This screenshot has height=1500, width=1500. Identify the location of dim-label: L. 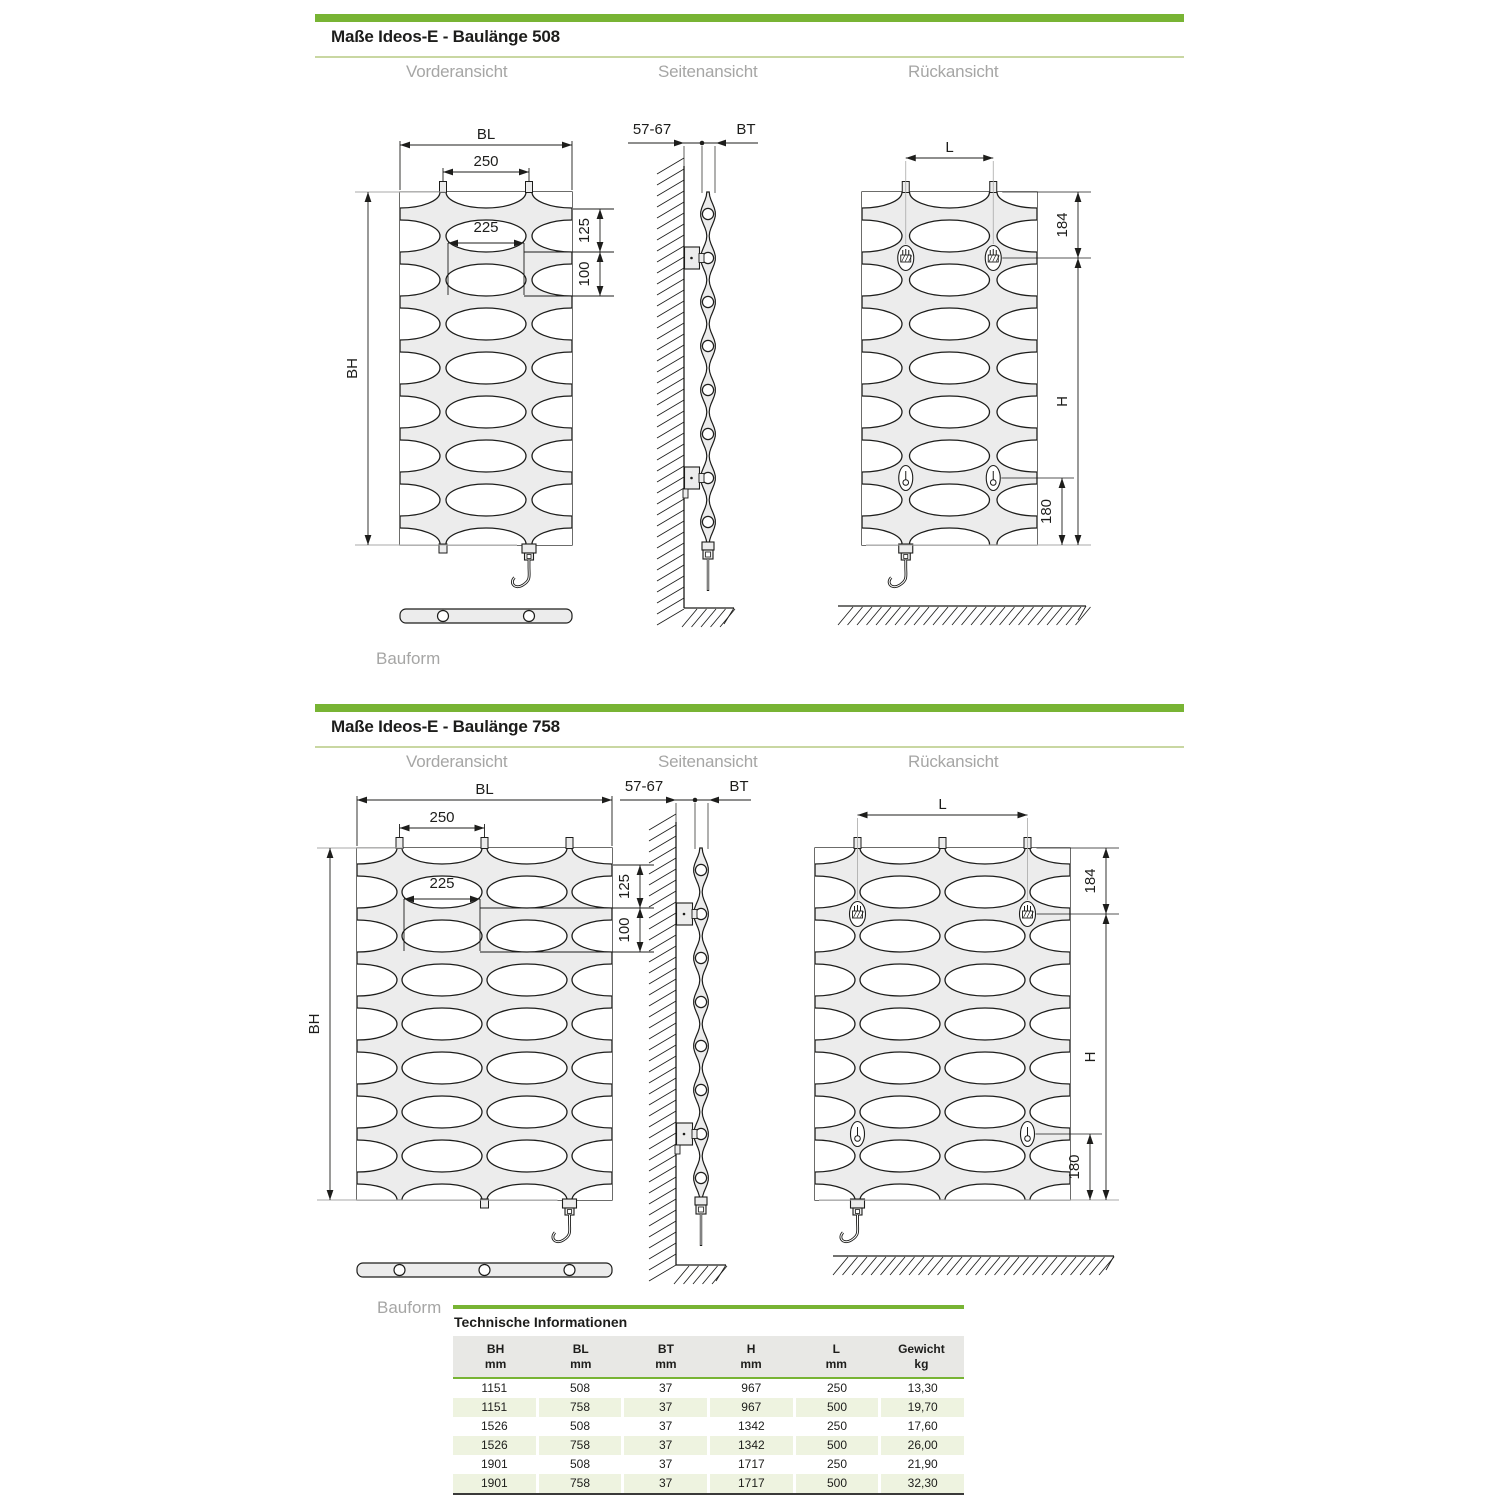
(942, 804).